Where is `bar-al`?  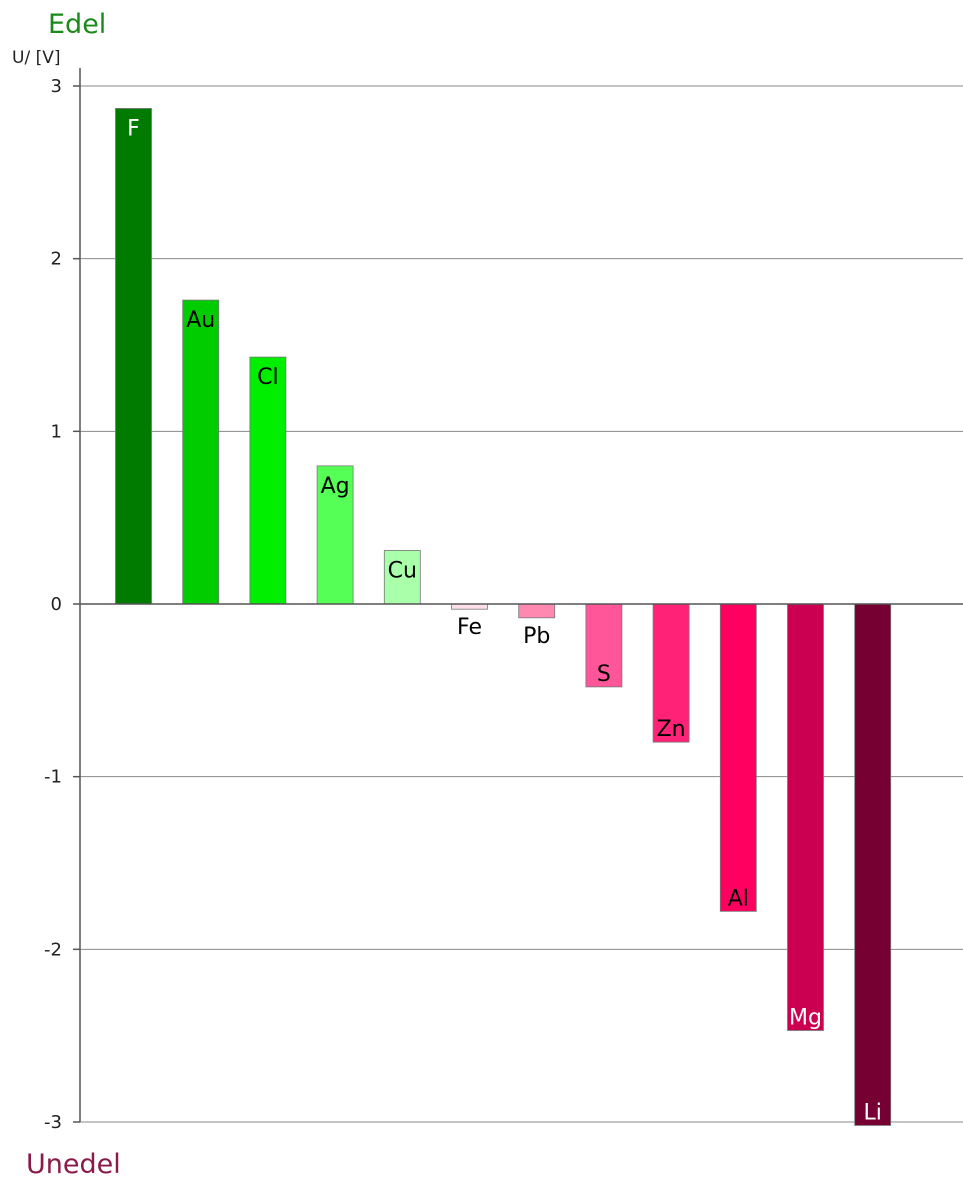
bar-al is located at coordinates (738, 757).